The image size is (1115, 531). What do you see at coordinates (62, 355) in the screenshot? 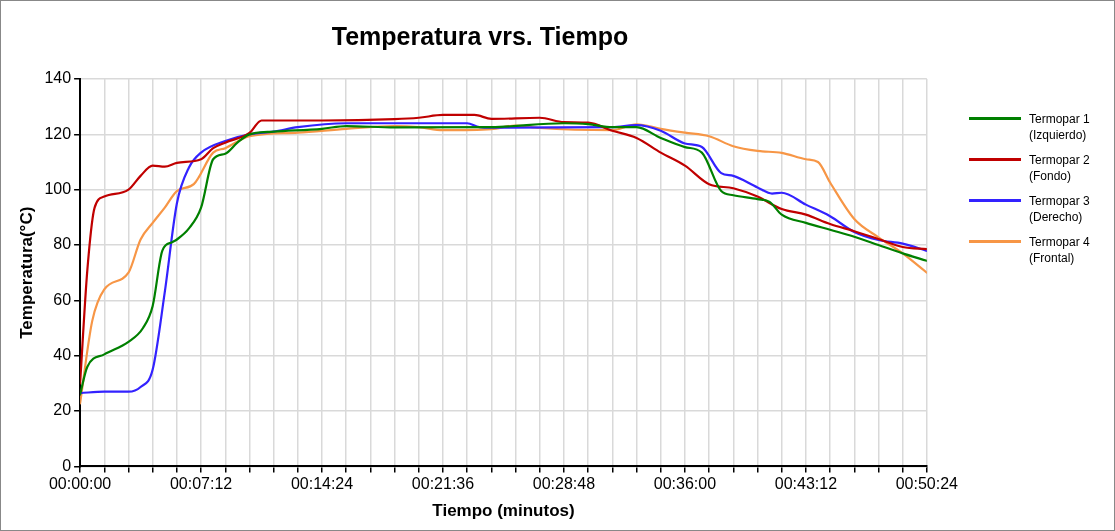
I see `y-tick-label: 40` at bounding box center [62, 355].